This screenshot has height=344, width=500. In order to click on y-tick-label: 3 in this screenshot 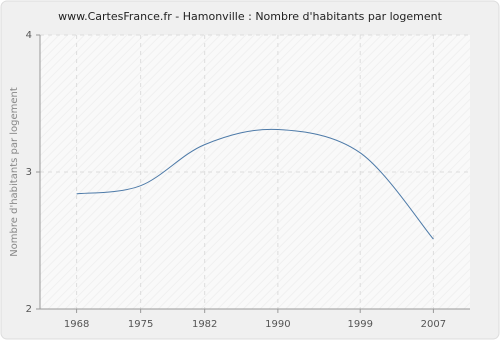, I will do `click(29, 172)`.